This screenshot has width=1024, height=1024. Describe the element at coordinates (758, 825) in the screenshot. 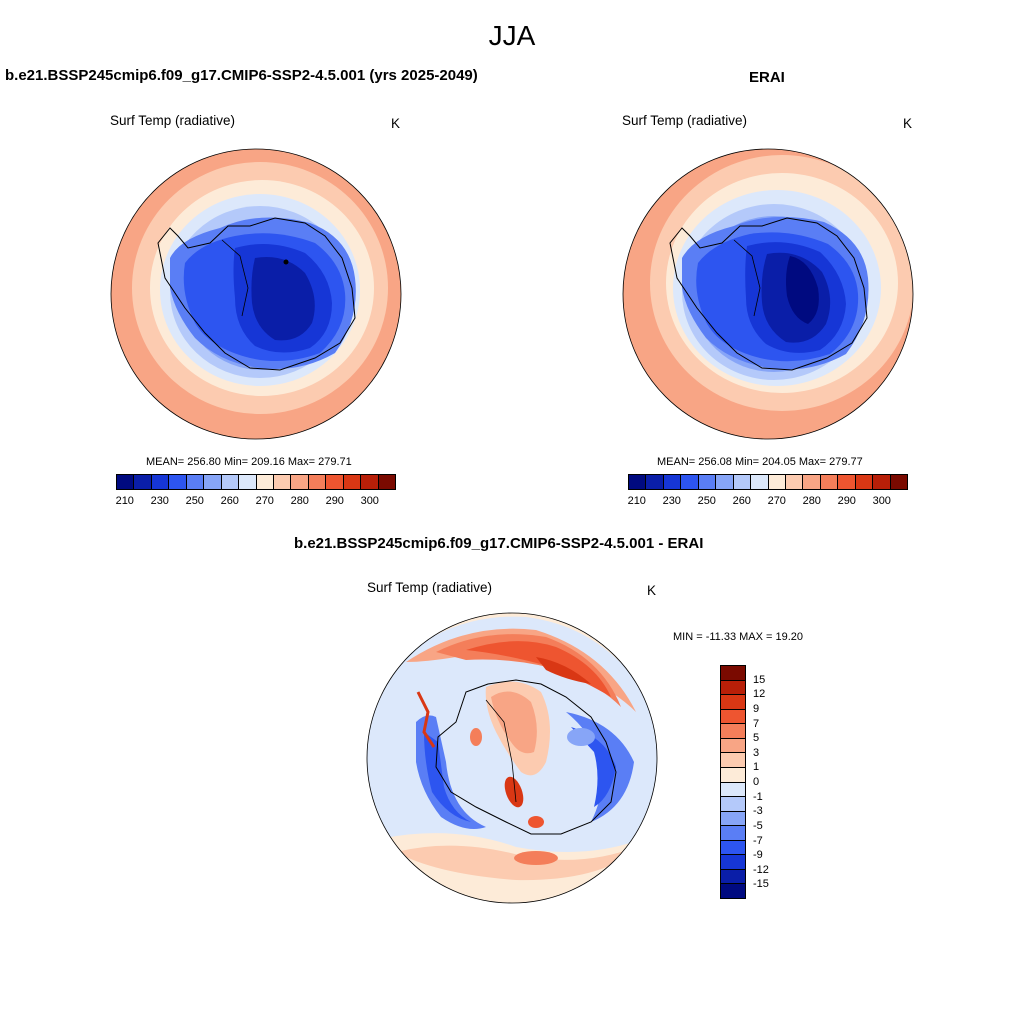

I see `colorbar-tick-label: -5` at that location.